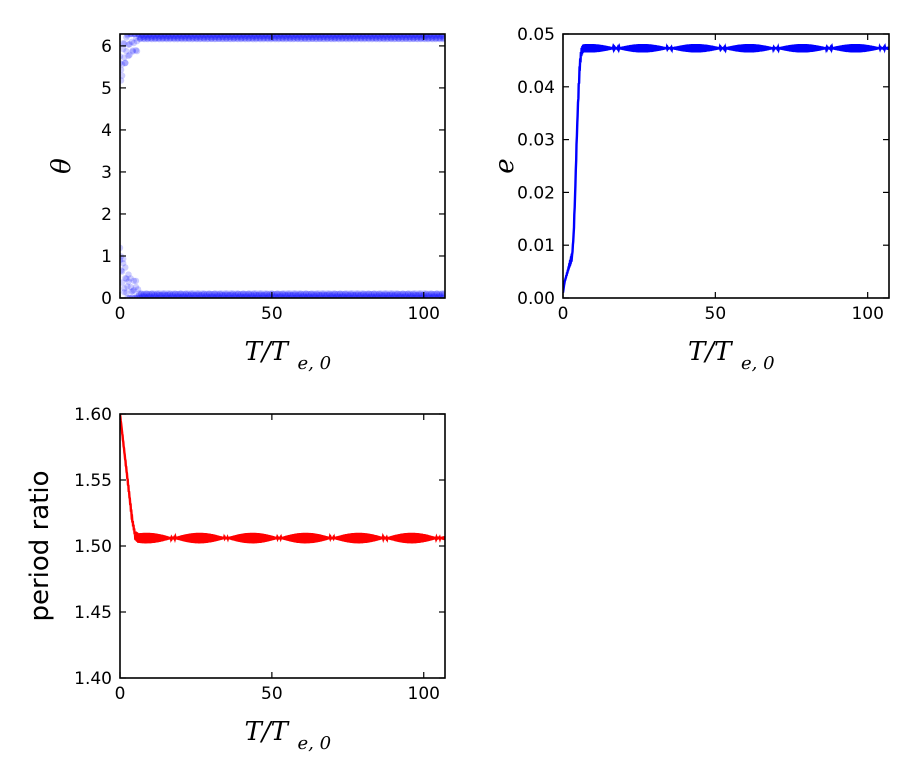  Describe the element at coordinates (106, 257) in the screenshot. I see `y-tick-label: 1` at that location.